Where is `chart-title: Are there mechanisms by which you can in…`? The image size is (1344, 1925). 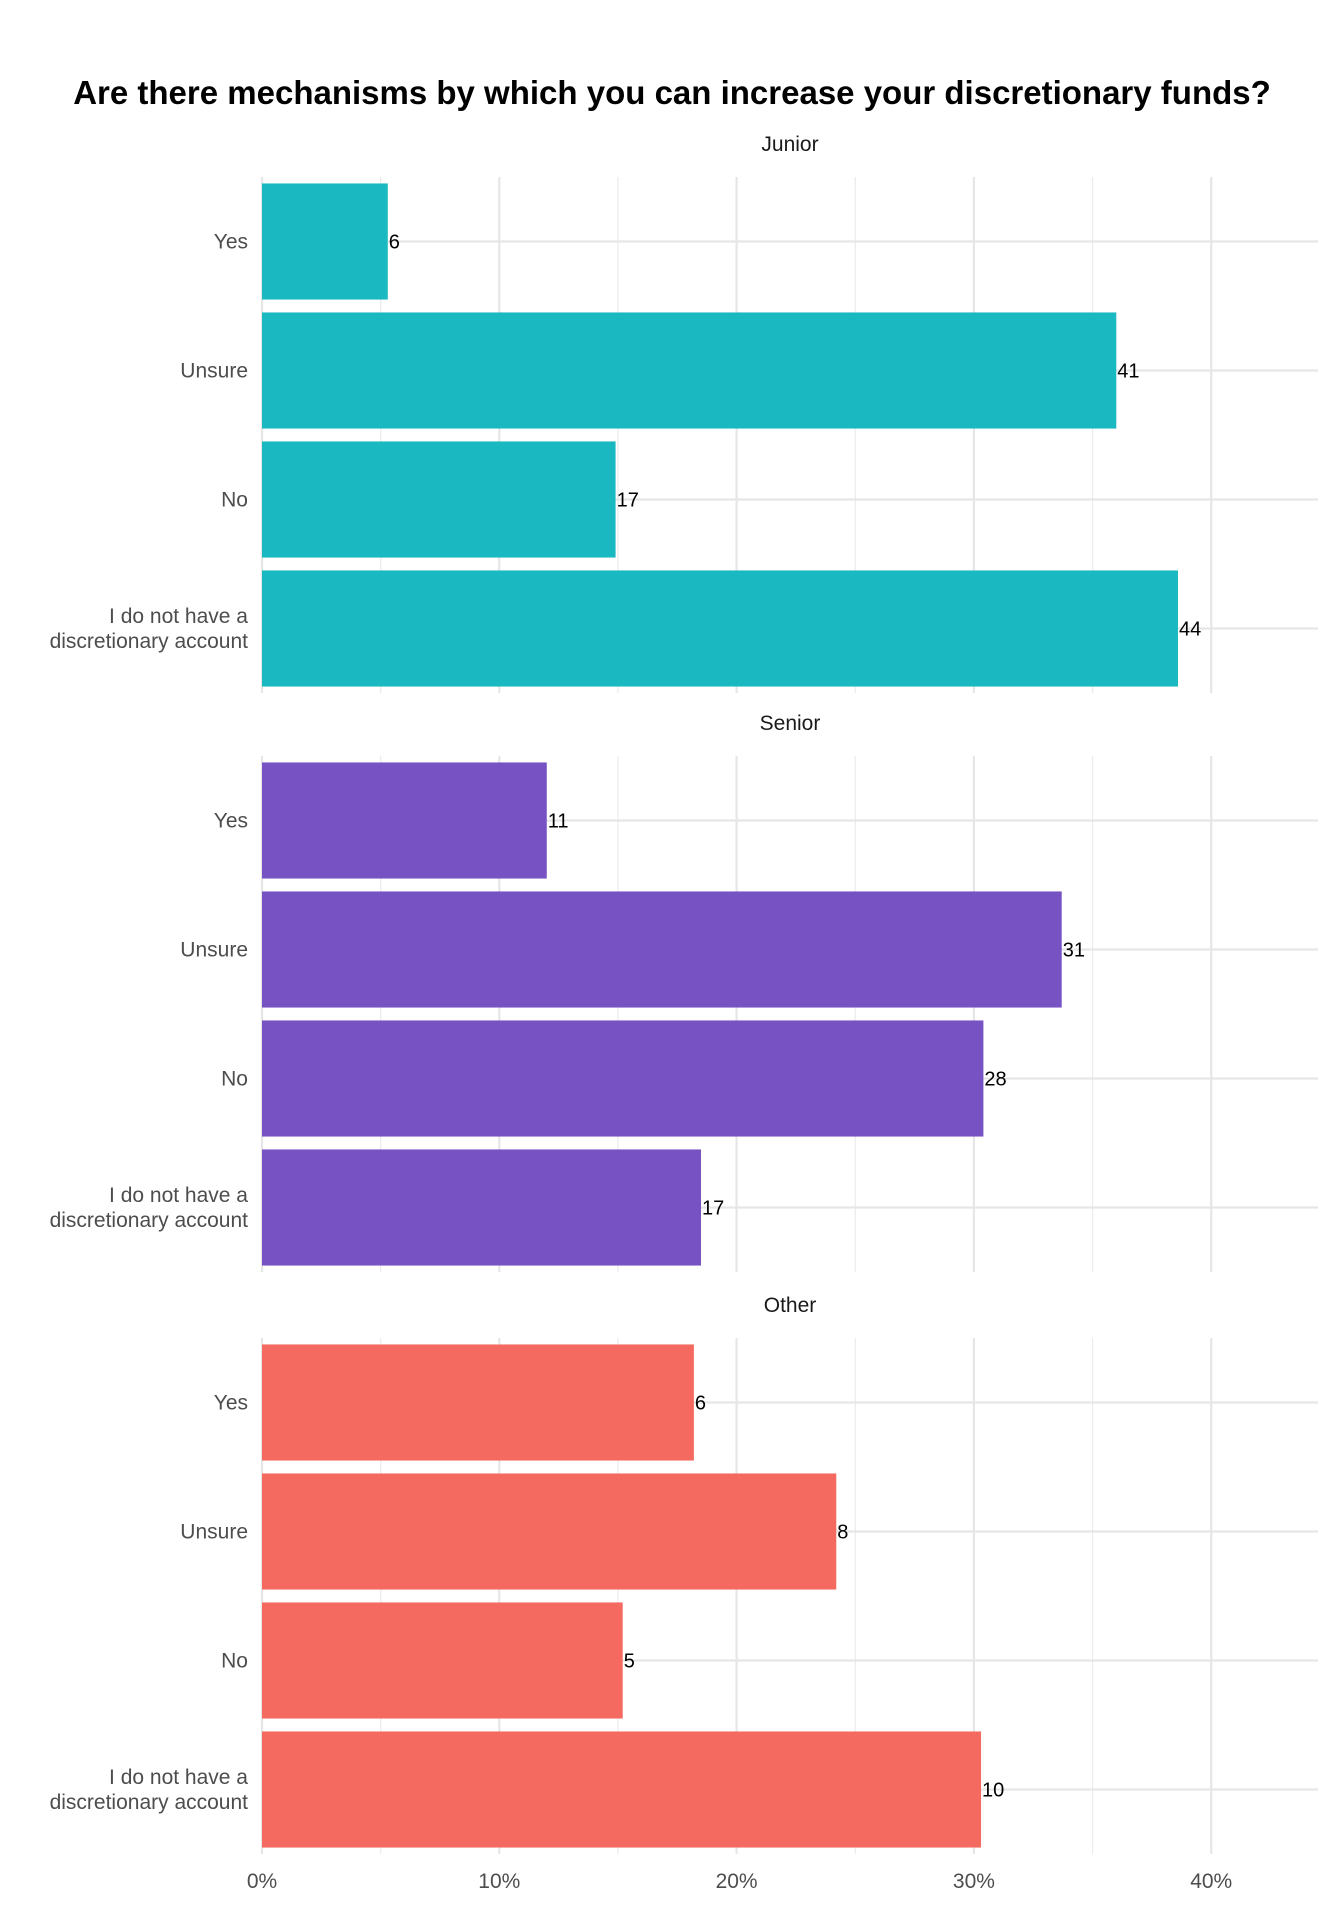
chart-title: Are there mechanisms by which you can in… is located at coordinates (672, 92).